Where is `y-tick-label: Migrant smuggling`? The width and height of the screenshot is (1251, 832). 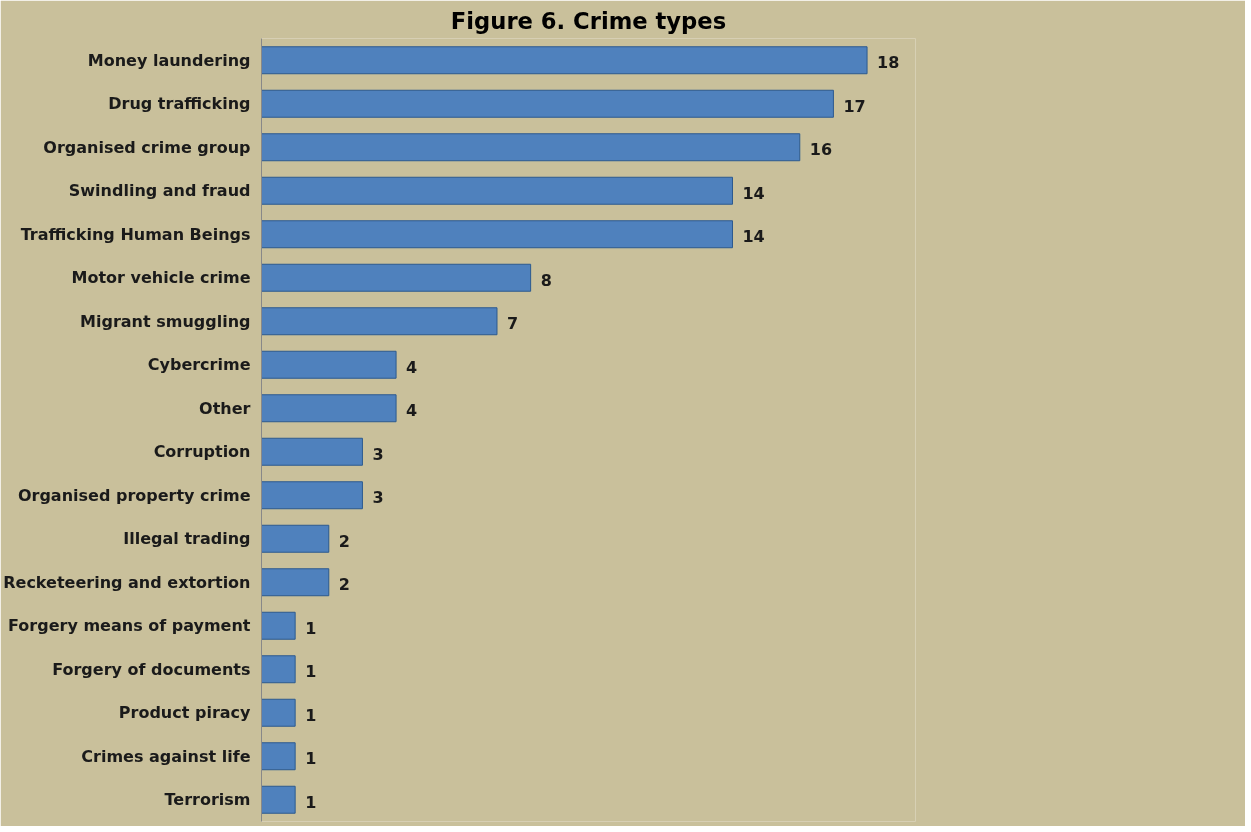 y-tick-label: Migrant smuggling is located at coordinates (165, 321).